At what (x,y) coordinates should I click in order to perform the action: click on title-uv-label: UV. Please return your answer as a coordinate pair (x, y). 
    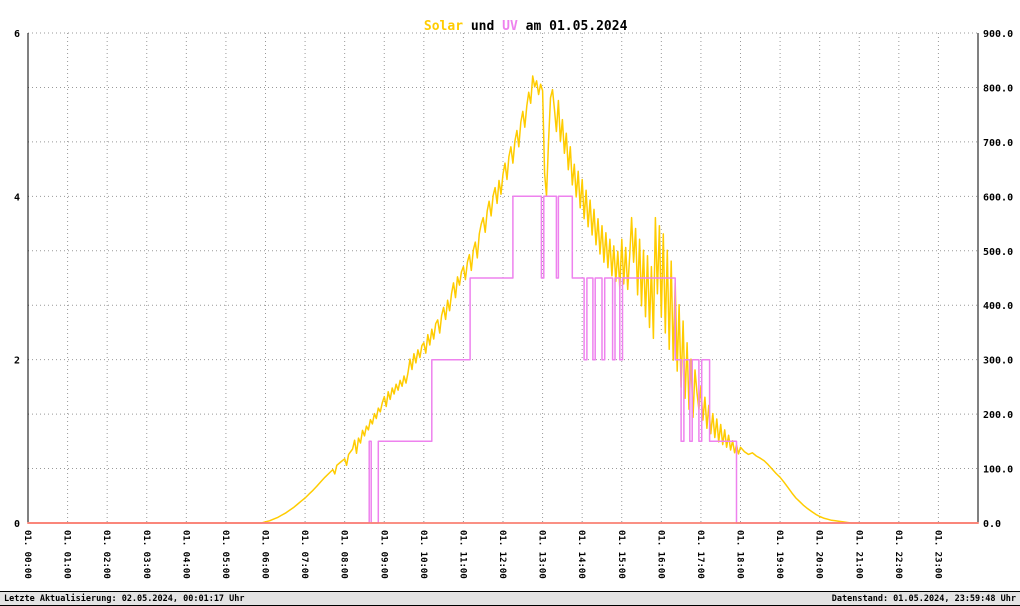
    Looking at the image, I should click on (510, 26).